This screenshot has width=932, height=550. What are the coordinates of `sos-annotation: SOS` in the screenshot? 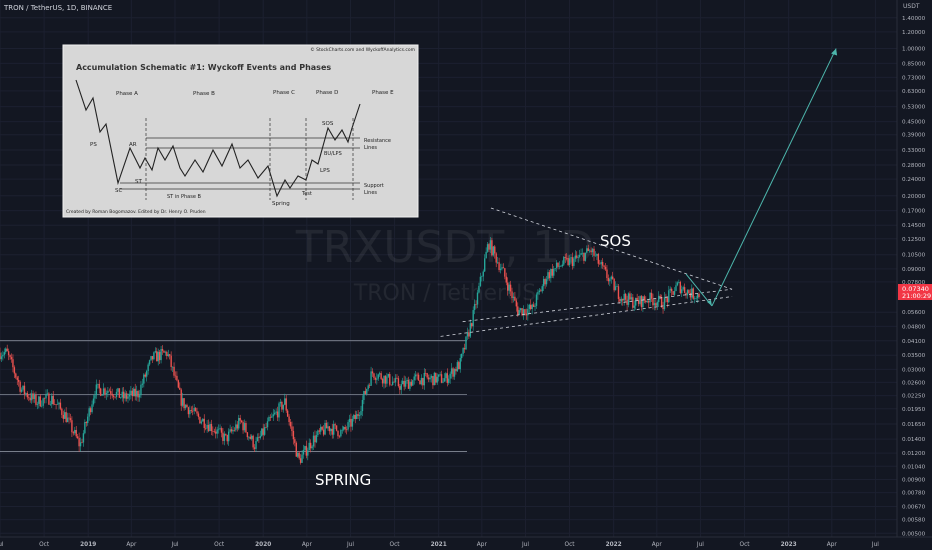 It's located at (615, 241).